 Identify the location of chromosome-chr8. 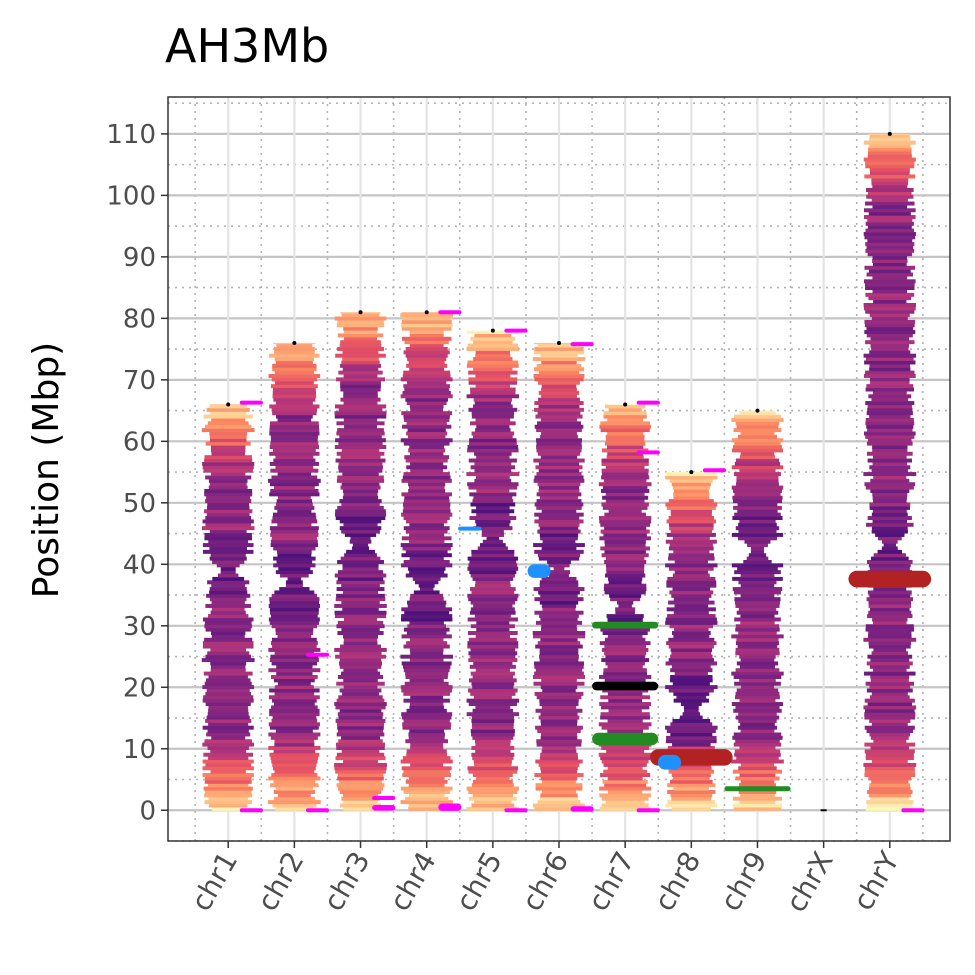
(691, 640).